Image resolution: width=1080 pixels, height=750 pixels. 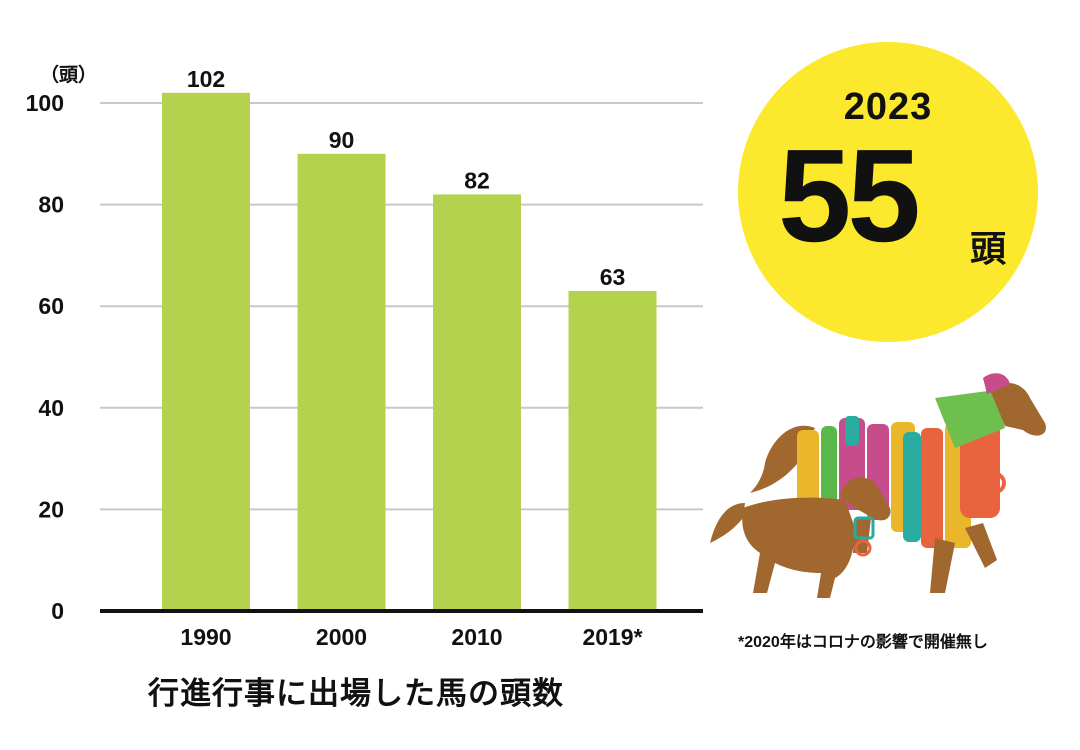 I want to click on highlight-year: 2023, so click(x=888, y=107).